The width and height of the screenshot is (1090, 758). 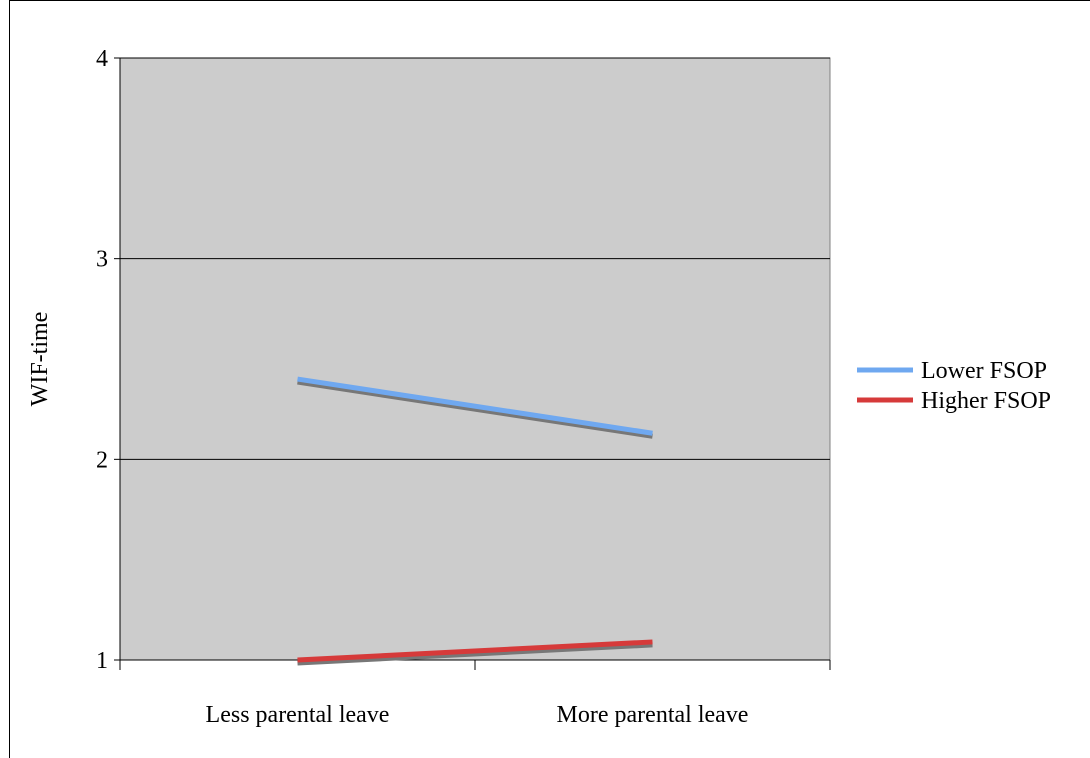 What do you see at coordinates (298, 715) in the screenshot?
I see `x-tick-label: Less parental leave` at bounding box center [298, 715].